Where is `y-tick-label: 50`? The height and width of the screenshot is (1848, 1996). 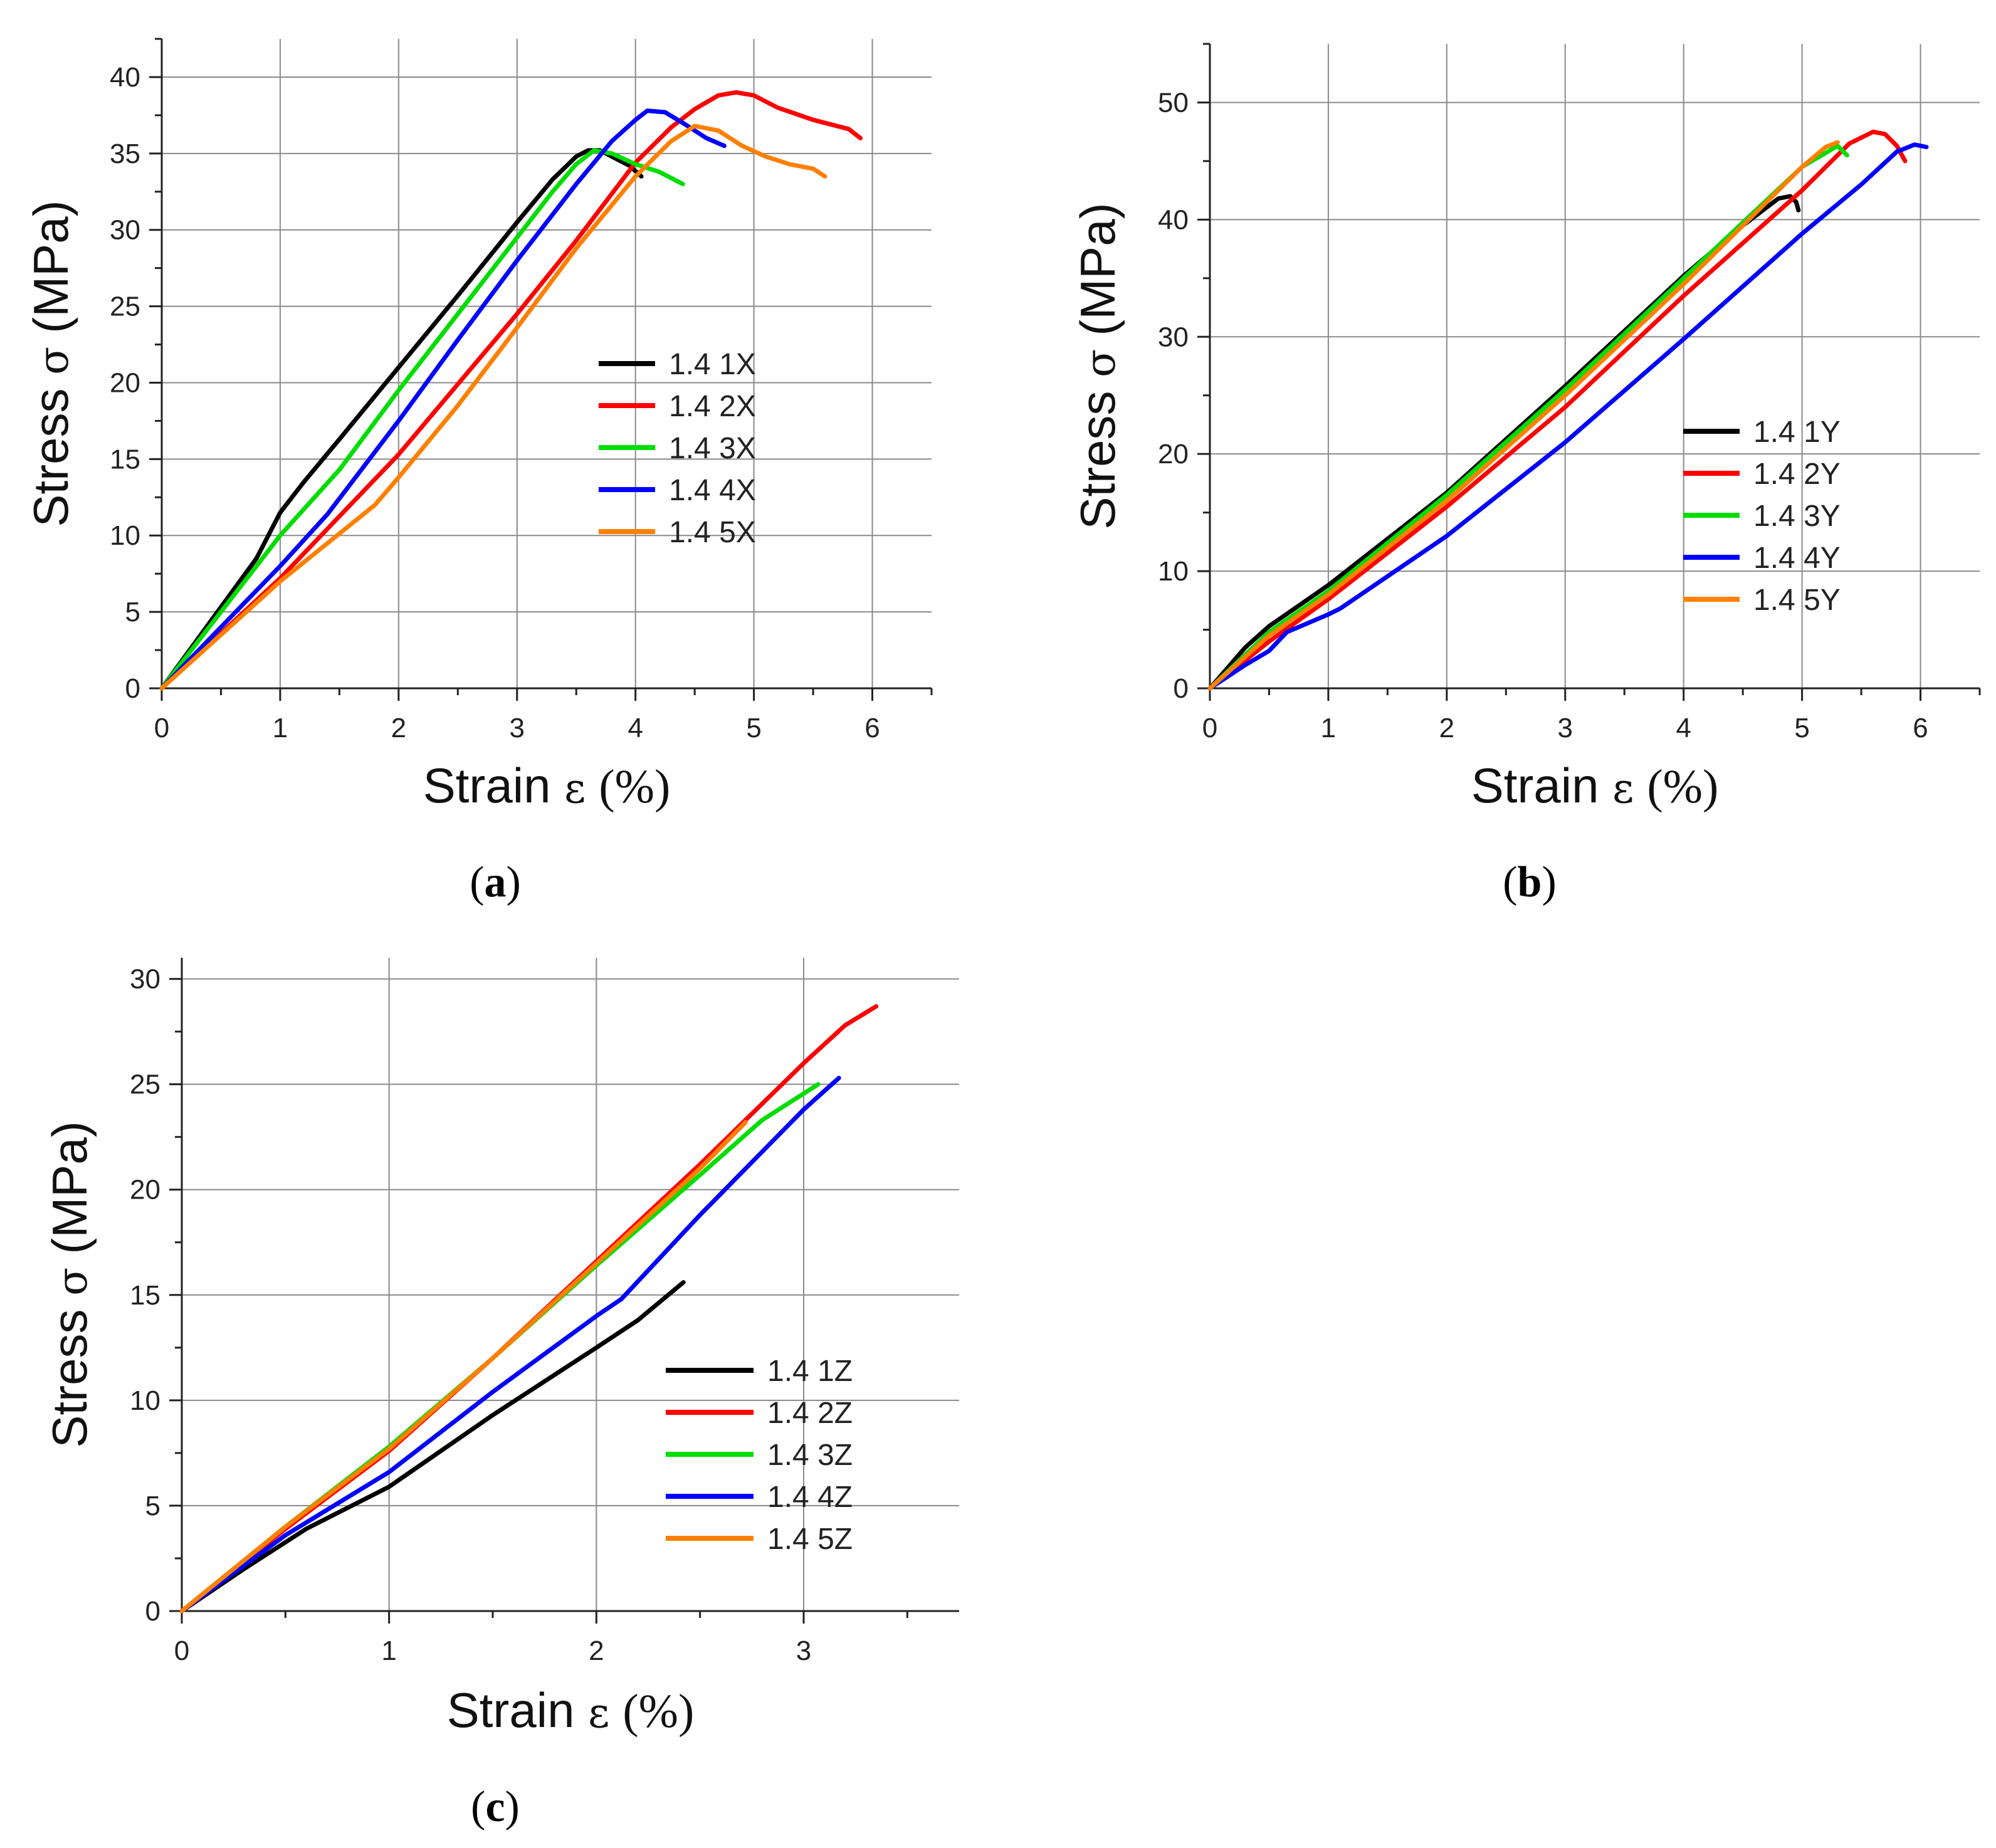 y-tick-label: 50 is located at coordinates (1173, 102).